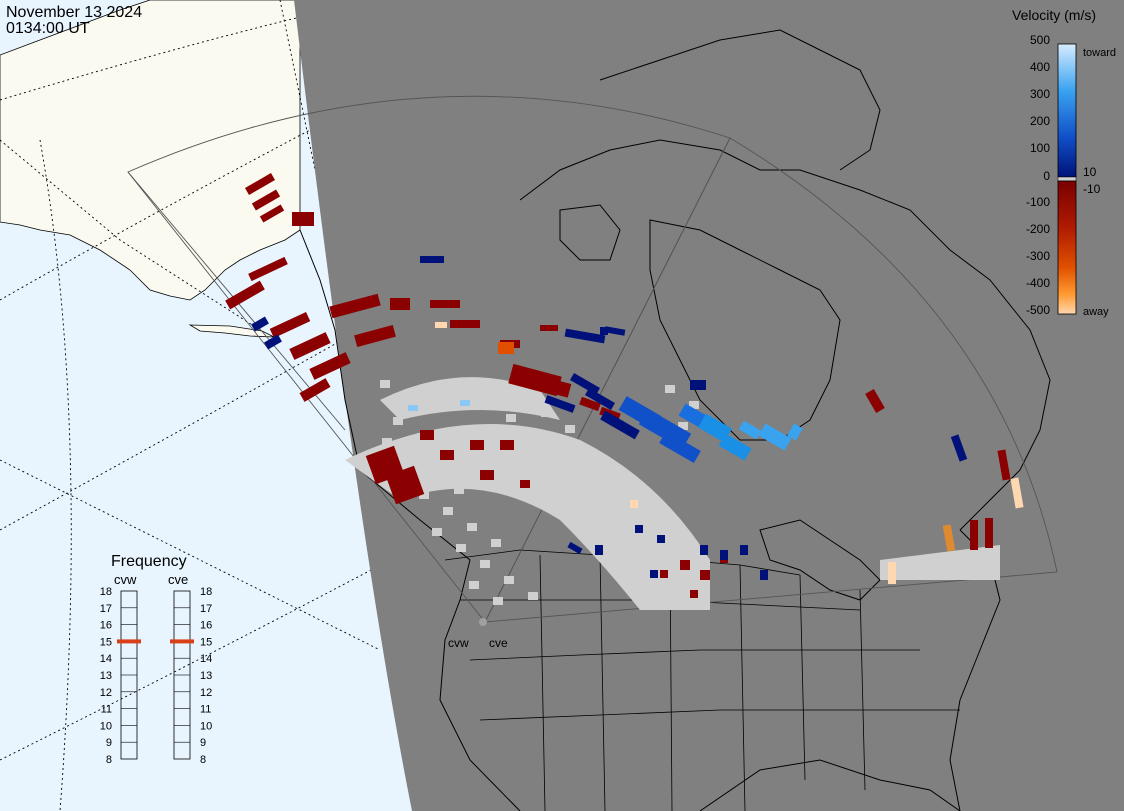 The image size is (1124, 811). I want to click on colorbar-tick-label: -300, so click(1038, 256).